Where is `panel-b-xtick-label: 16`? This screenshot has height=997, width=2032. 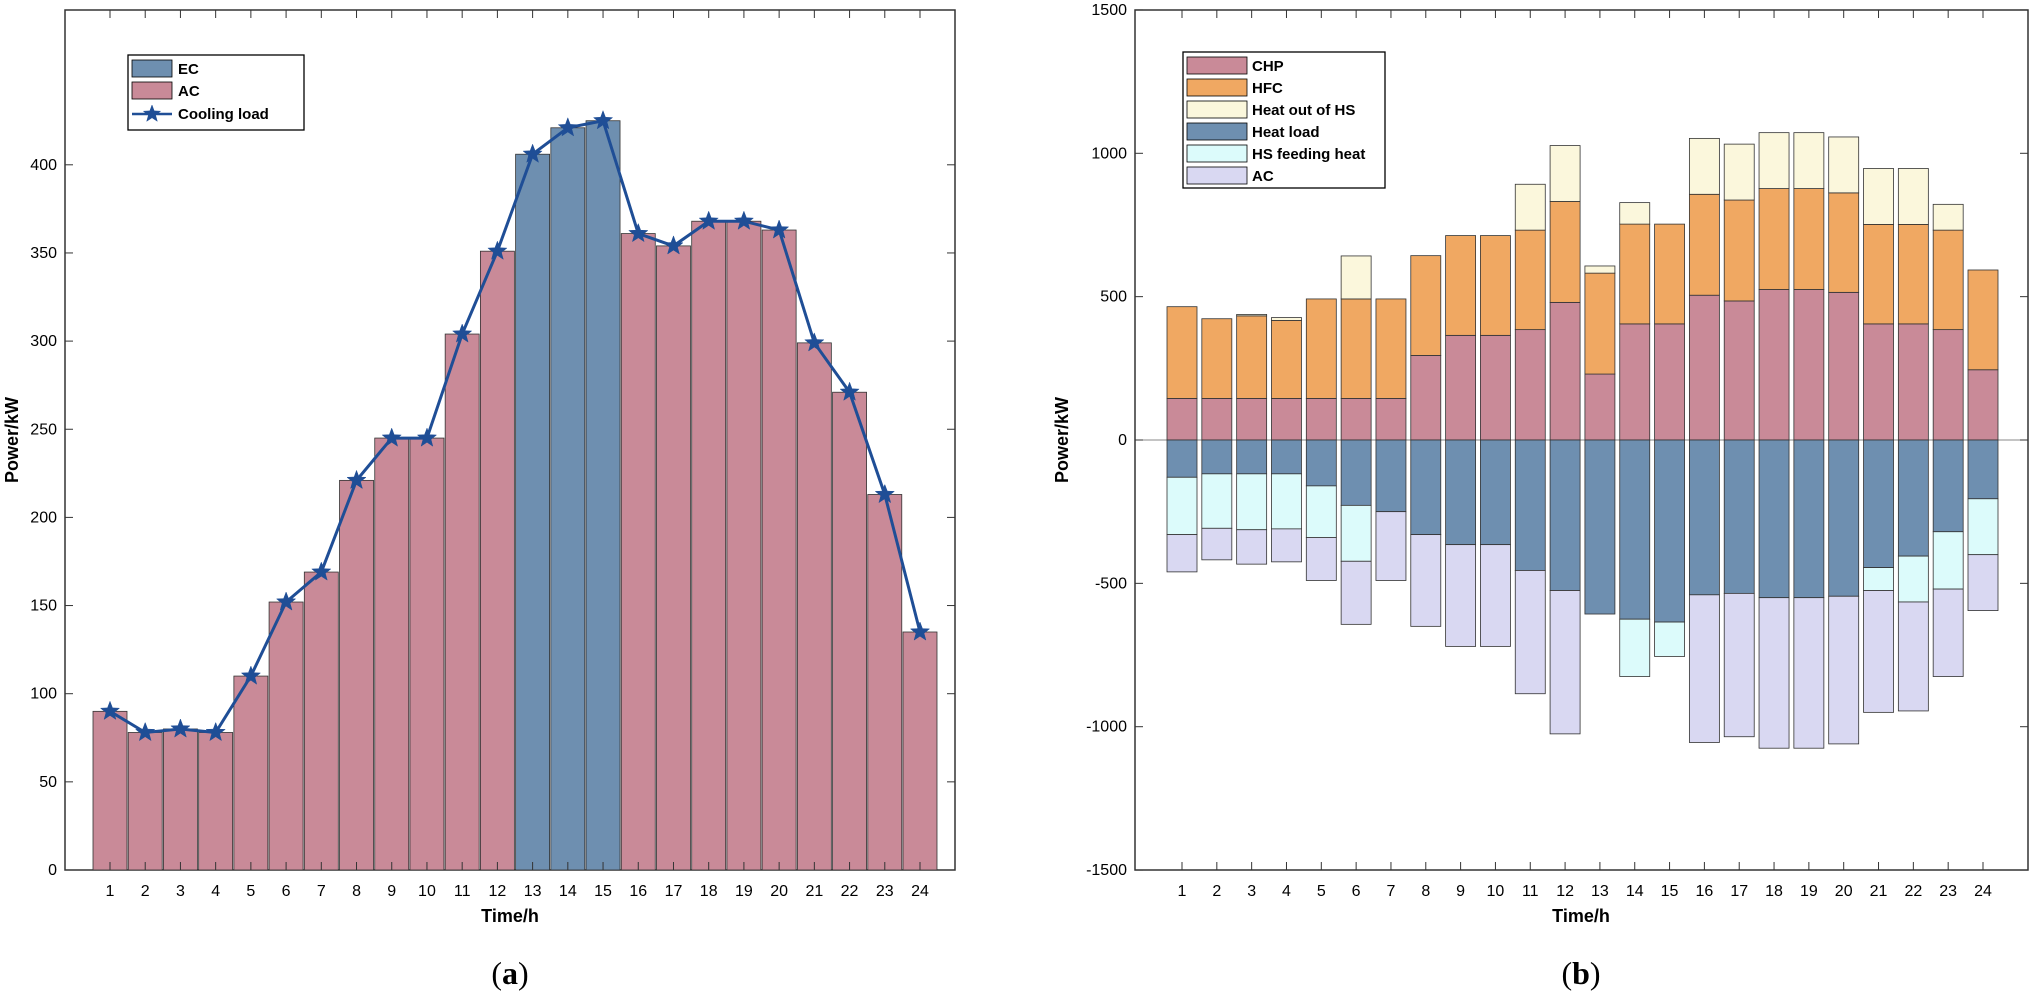
panel-b-xtick-label: 16 is located at coordinates (1704, 891).